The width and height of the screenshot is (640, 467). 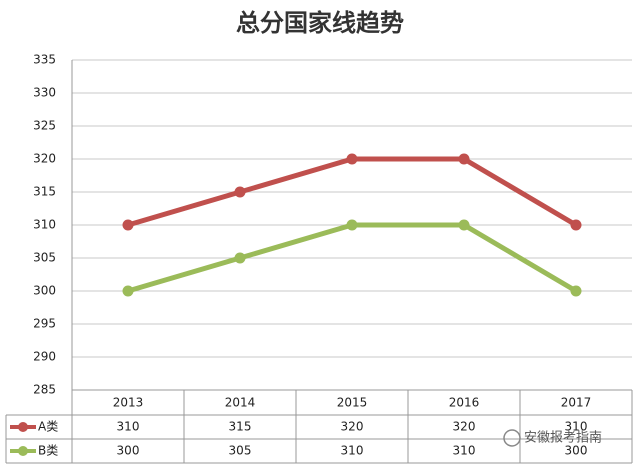 What do you see at coordinates (44, 390) in the screenshot?
I see `y-tick-label: 285` at bounding box center [44, 390].